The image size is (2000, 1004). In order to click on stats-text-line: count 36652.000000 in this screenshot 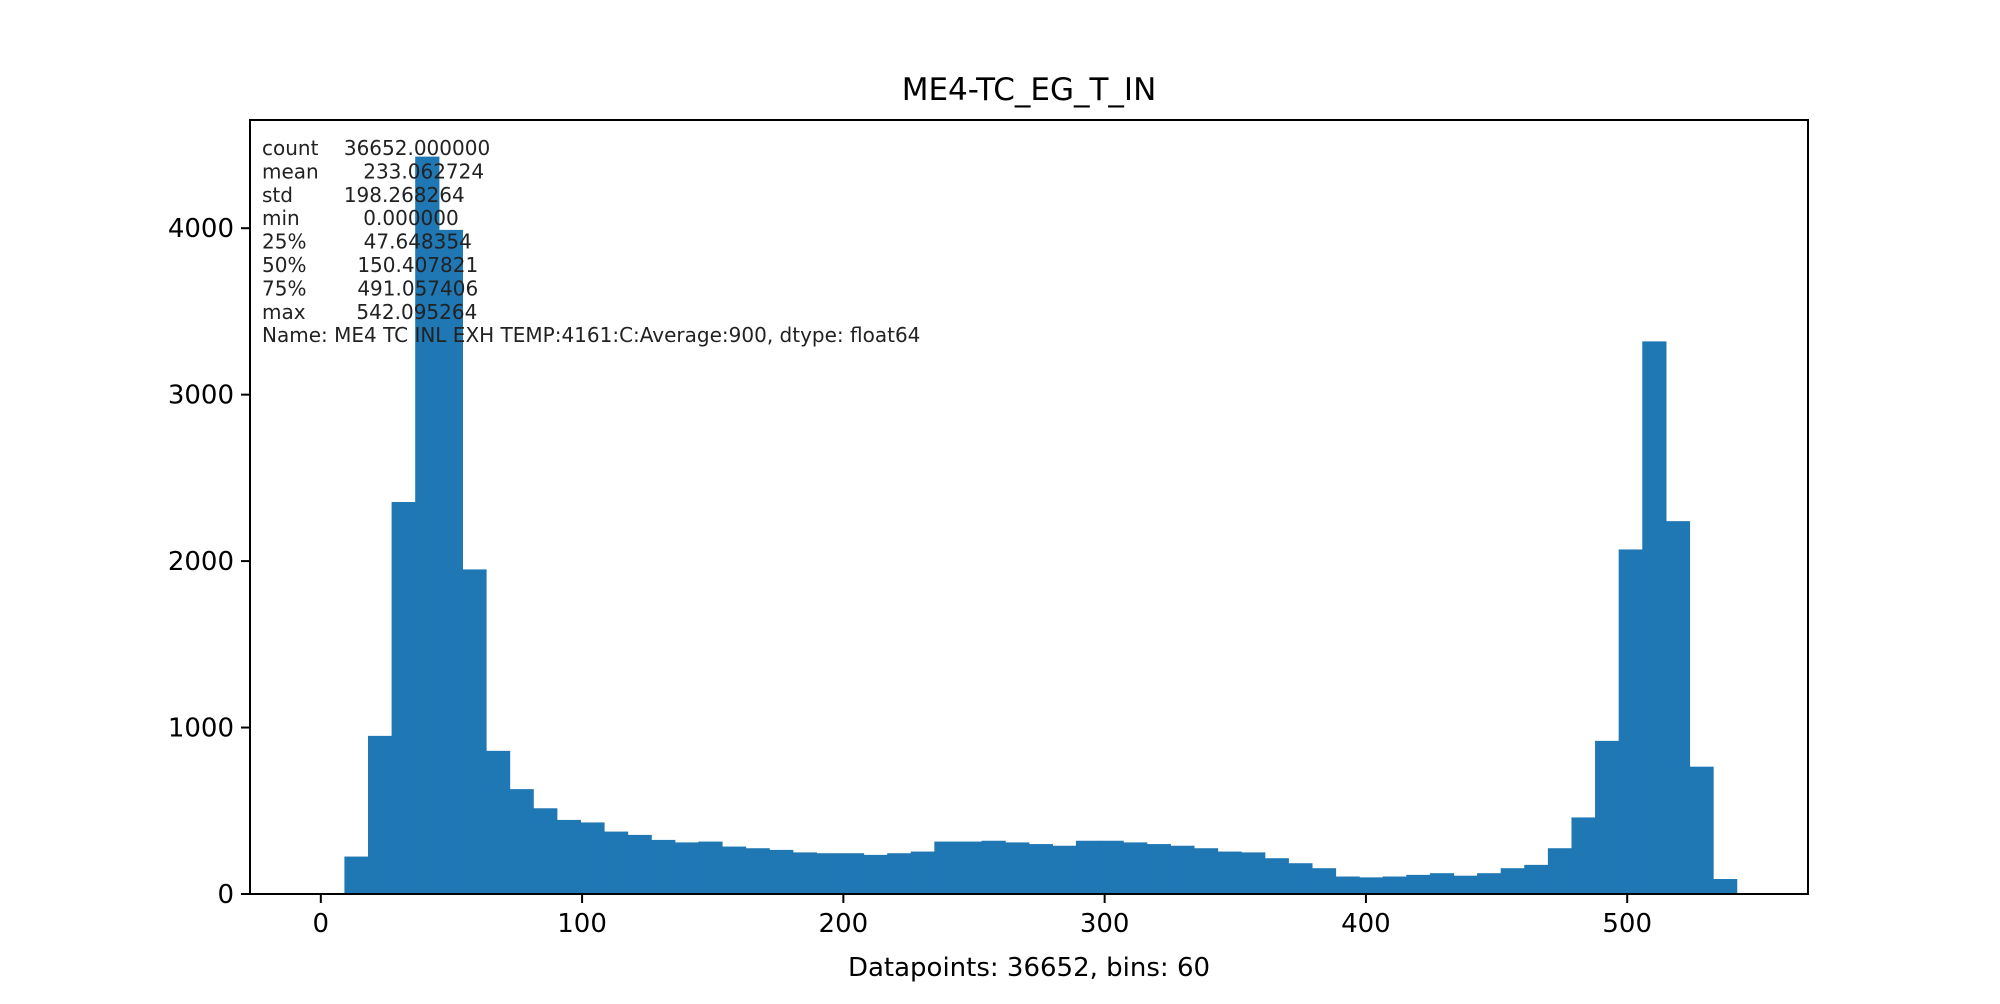, I will do `click(376, 148)`.